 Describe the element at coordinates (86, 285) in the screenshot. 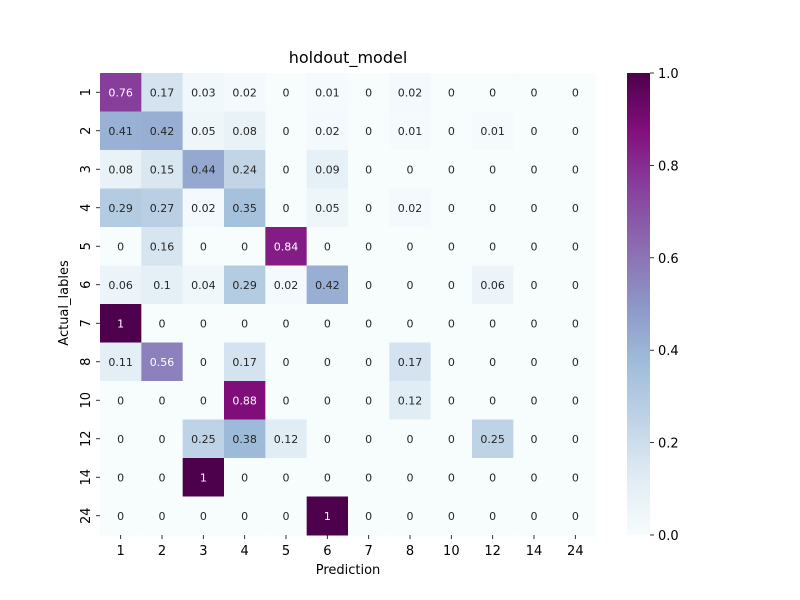

I see `y-tick-label: 6` at that location.